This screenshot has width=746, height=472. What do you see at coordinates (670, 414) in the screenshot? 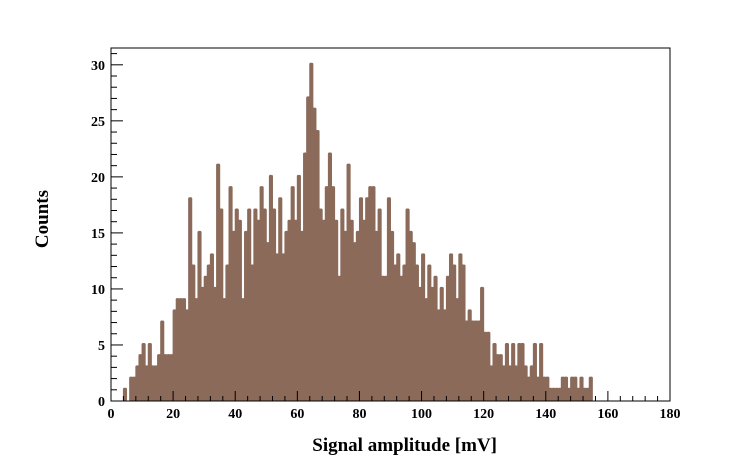
I see `x-tick-label: 180` at bounding box center [670, 414].